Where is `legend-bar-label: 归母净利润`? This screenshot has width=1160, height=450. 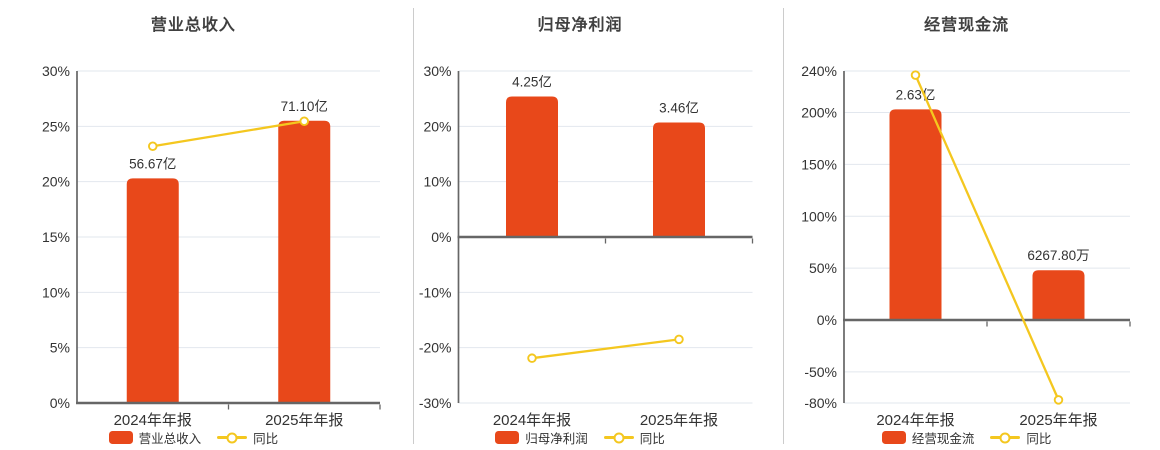
legend-bar-label: 归母净利润 is located at coordinates (556, 439).